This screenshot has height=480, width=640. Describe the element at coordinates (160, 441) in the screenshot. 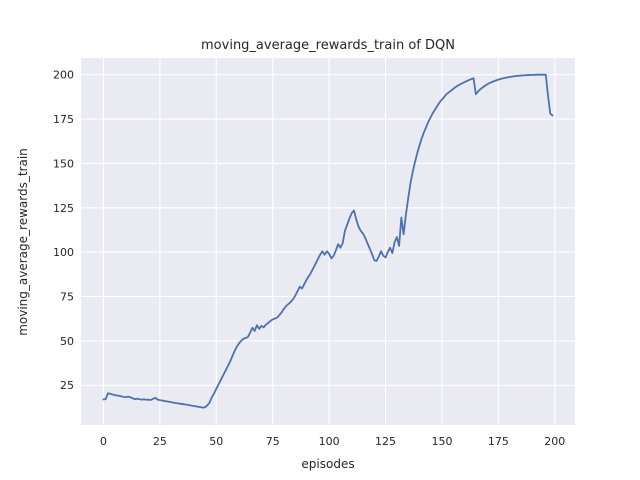

I see `x-tick-label: 25` at that location.